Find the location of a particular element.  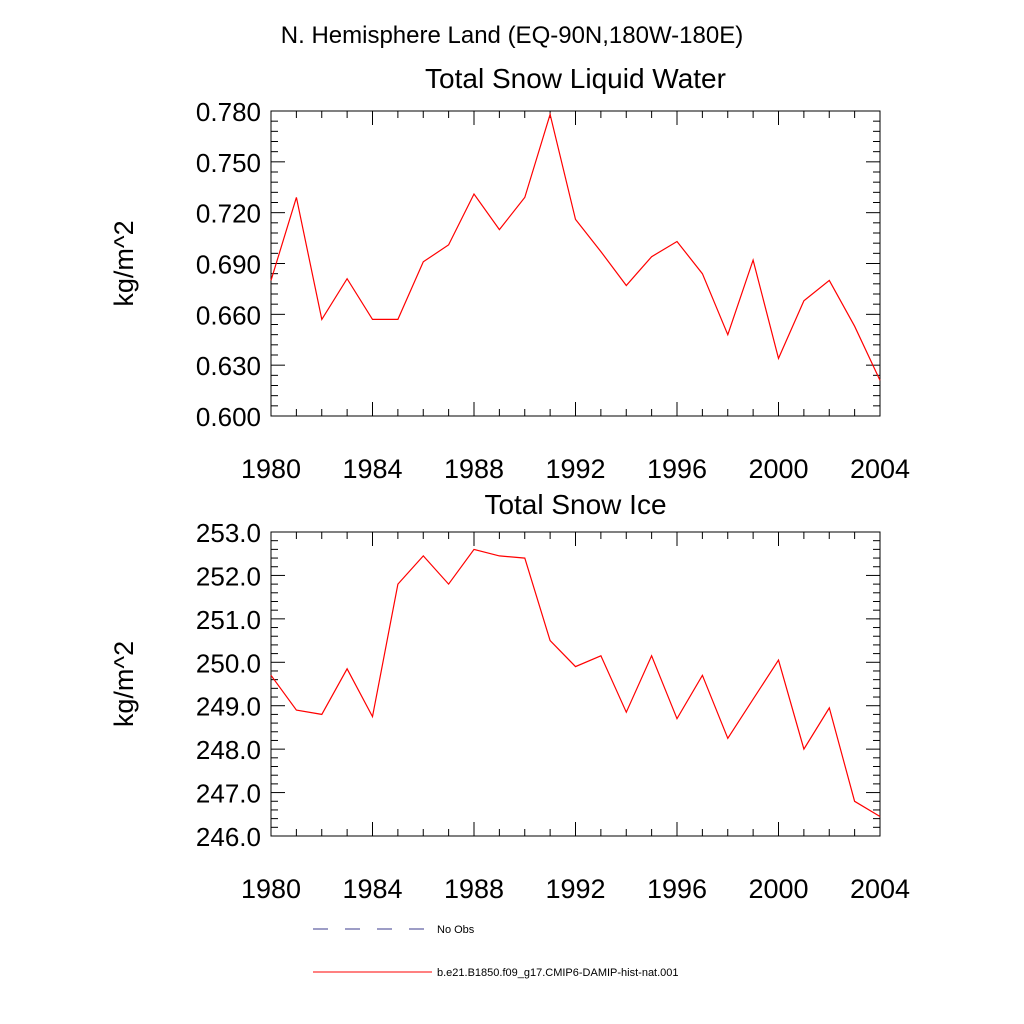

y-tick-label: 251.0 is located at coordinates (228, 620).